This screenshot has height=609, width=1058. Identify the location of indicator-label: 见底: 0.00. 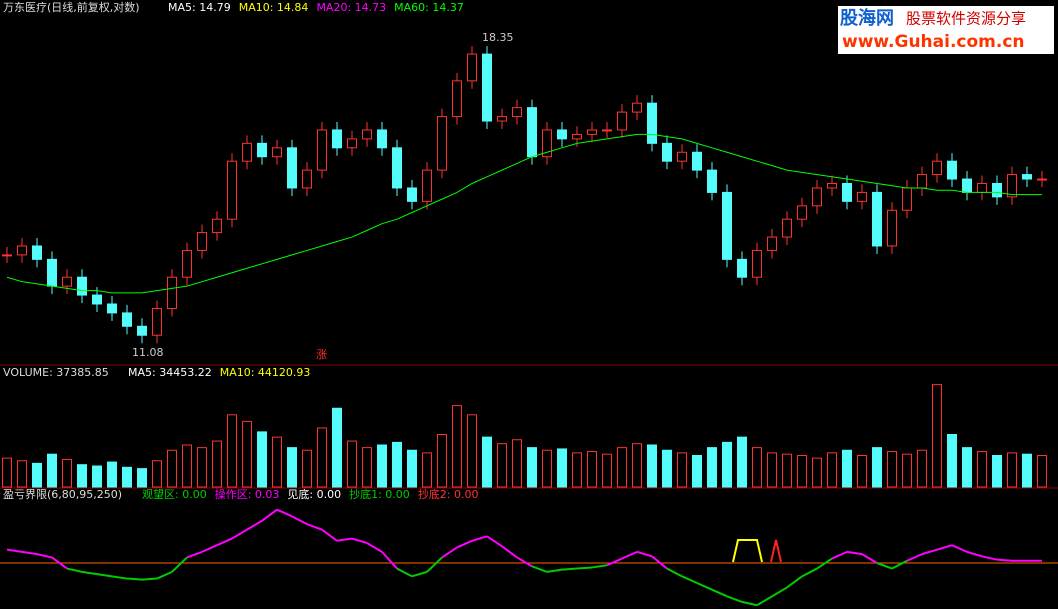
(314, 494).